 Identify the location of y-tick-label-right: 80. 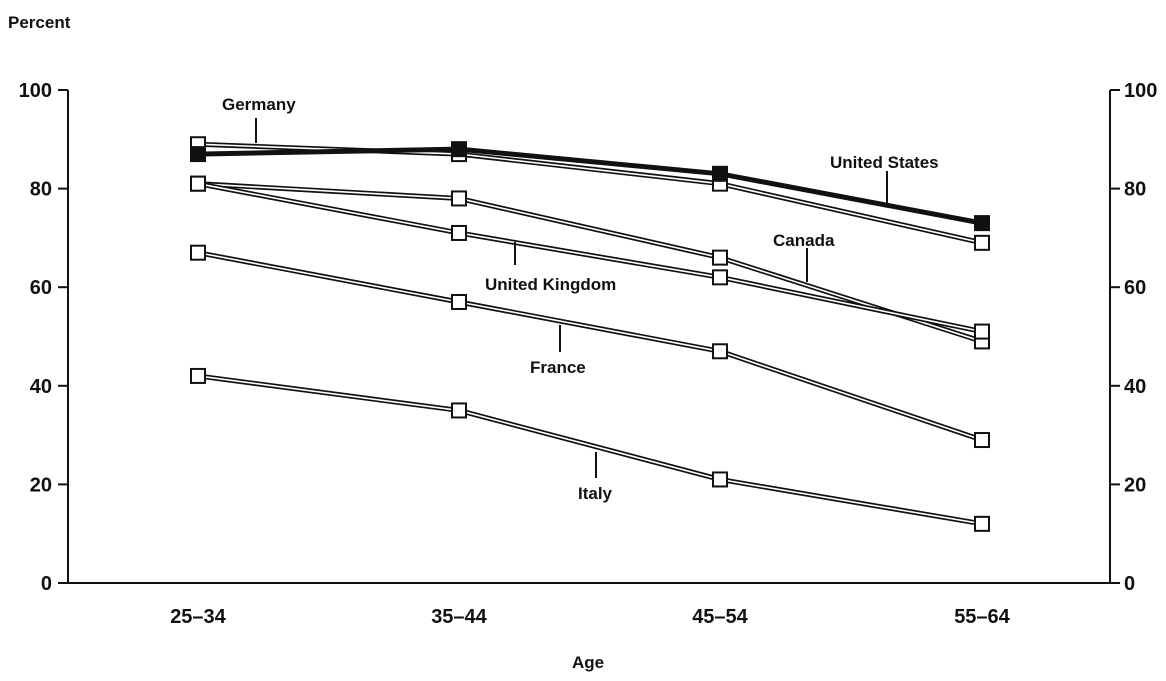
(1135, 190).